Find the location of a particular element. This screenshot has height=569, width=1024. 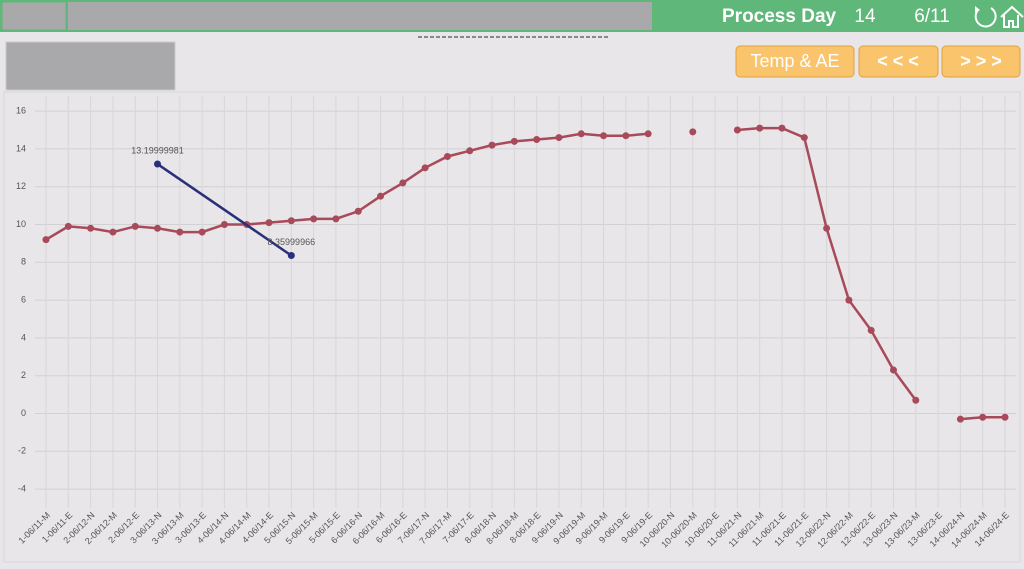

refresh-icon is located at coordinates (985, 17).